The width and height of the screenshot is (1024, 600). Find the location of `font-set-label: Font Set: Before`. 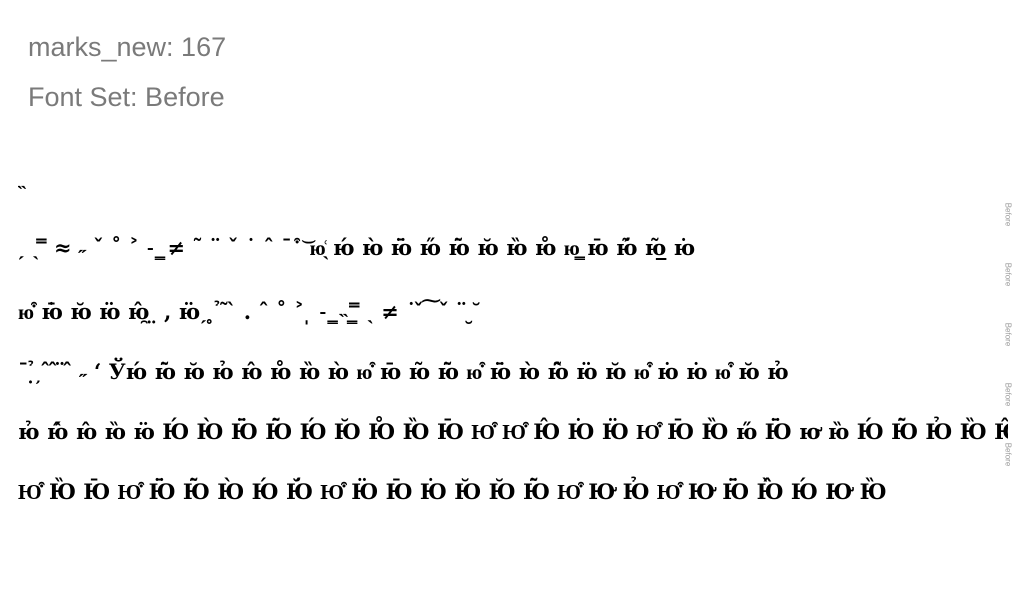

font-set-label: Font Set: Before is located at coordinates (126, 97).